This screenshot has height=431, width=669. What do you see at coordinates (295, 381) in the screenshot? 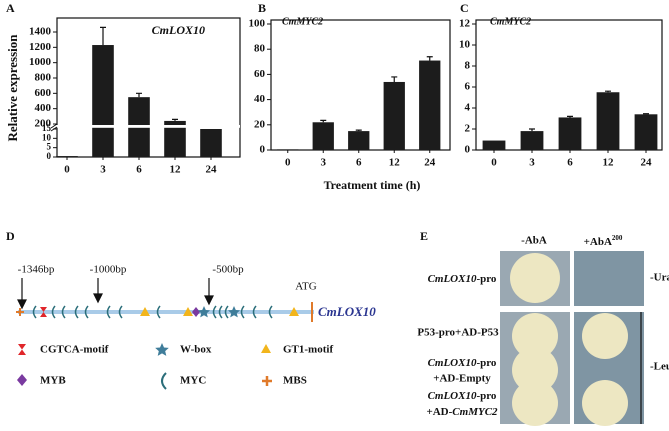
I see `legend-label: MBS` at bounding box center [295, 381].